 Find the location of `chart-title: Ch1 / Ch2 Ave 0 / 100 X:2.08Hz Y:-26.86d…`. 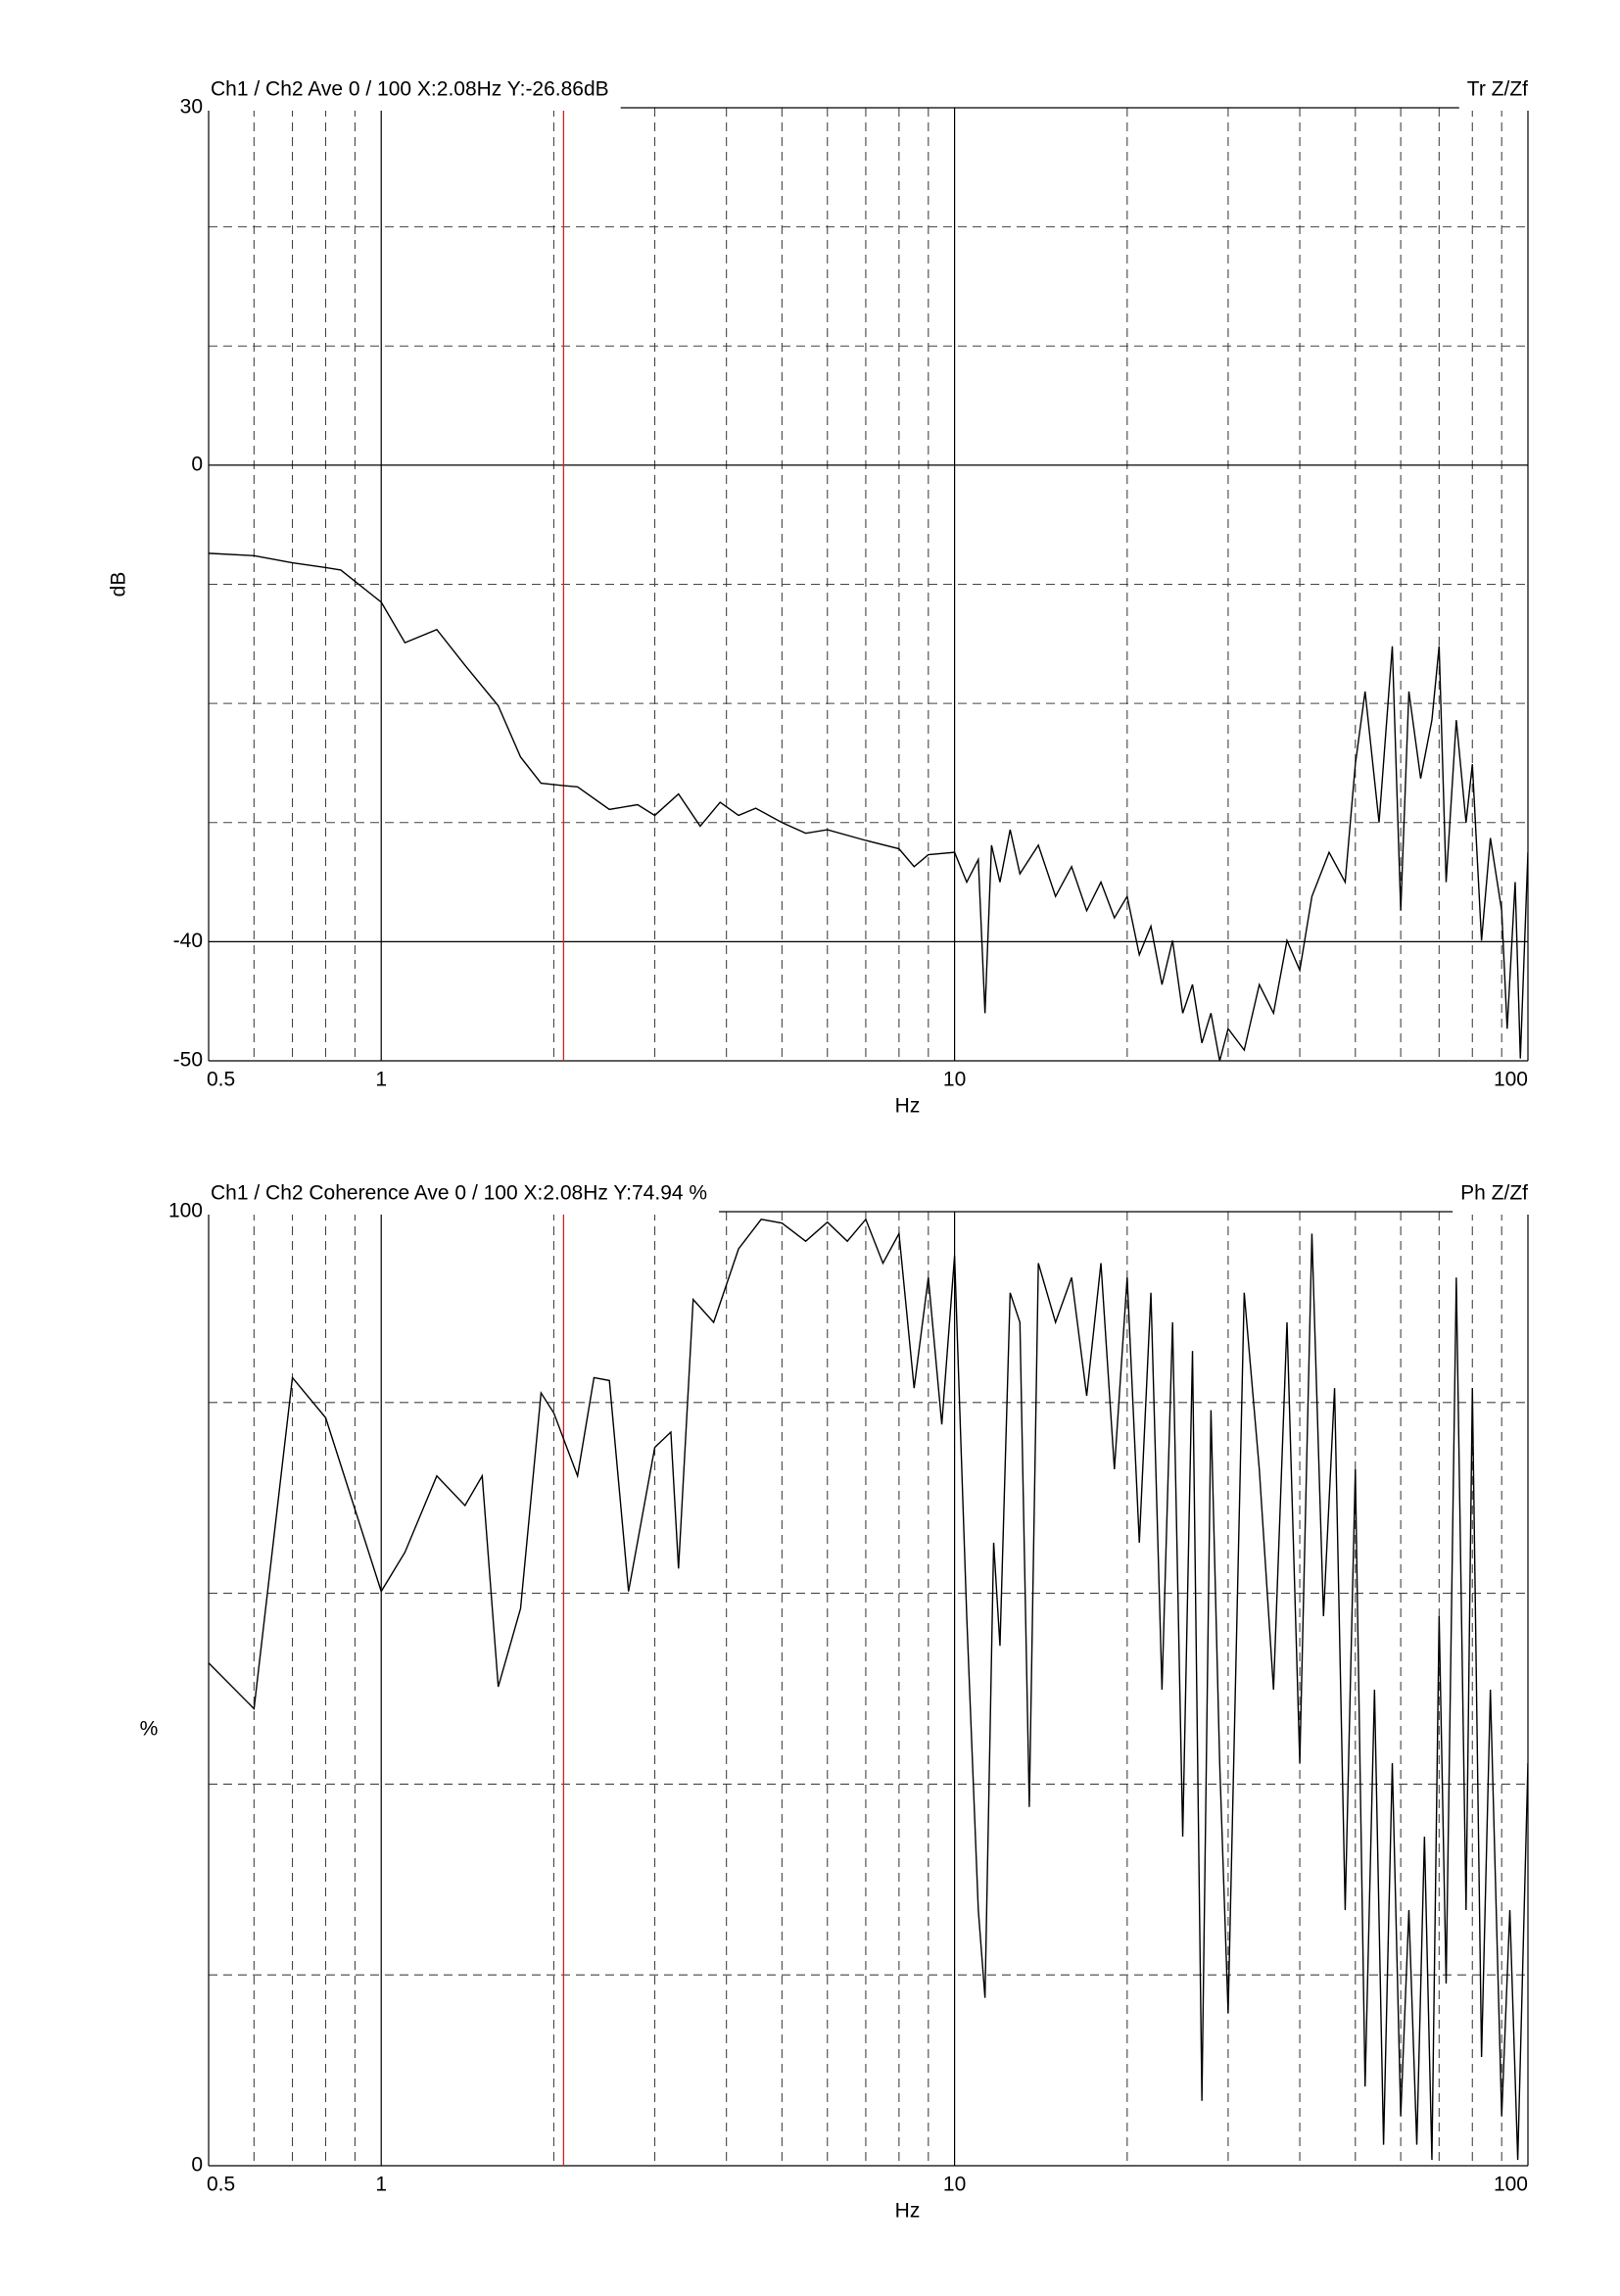

chart-title: Ch1 / Ch2 Ave 0 / 100 X:2.08Hz Y:-26.86d… is located at coordinates (410, 89).